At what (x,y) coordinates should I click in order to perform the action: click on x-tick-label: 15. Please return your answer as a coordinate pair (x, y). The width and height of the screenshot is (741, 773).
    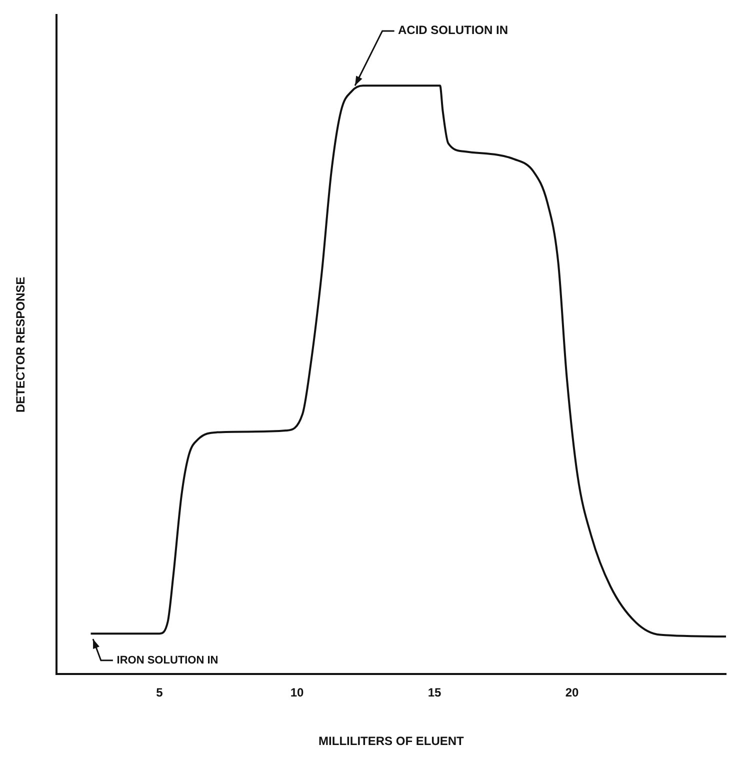
    Looking at the image, I should click on (435, 693).